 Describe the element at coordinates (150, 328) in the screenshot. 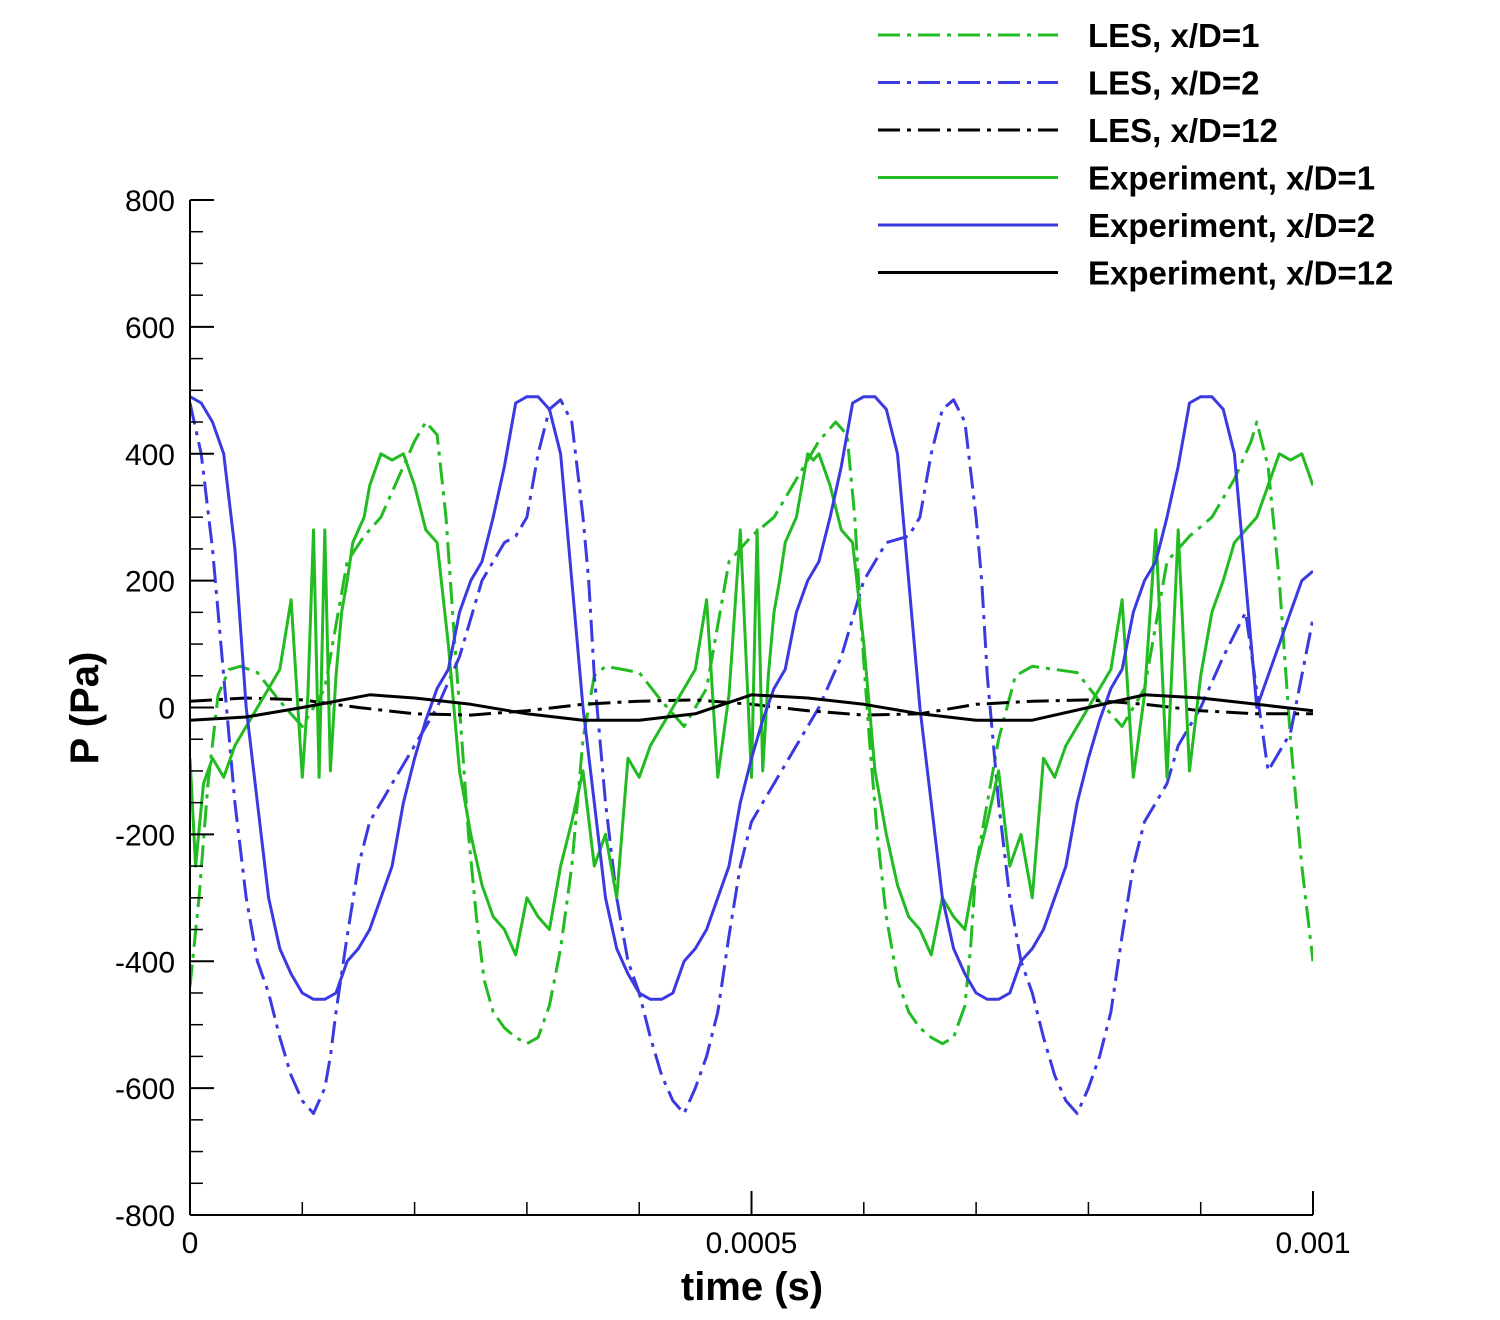

I see `y-tick-label: 600` at that location.